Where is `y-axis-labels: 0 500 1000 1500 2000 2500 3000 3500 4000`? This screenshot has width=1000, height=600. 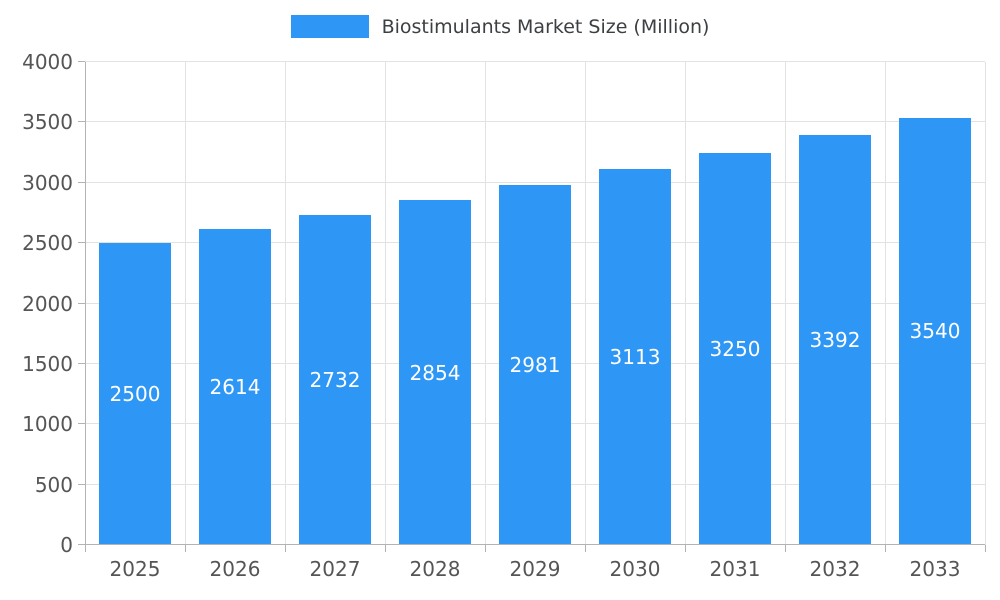
y-axis-labels: 0 500 1000 1500 2000 2500 3000 3500 4000 is located at coordinates (36, 303).